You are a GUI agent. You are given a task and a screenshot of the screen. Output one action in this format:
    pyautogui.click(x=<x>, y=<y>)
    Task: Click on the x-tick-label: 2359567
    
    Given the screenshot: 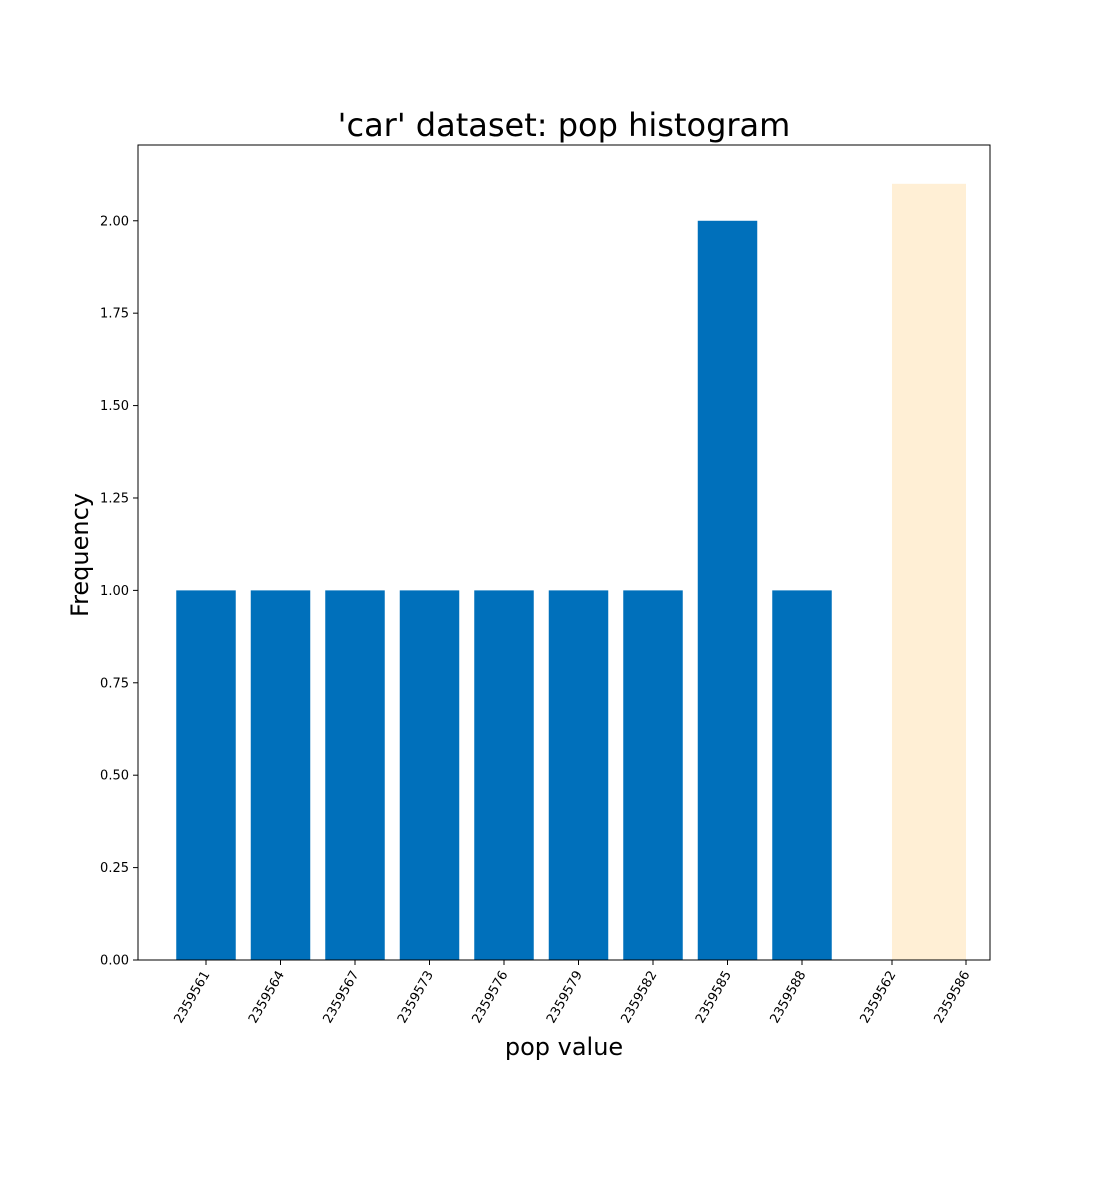 What is the action you would take?
    pyautogui.click(x=342, y=998)
    